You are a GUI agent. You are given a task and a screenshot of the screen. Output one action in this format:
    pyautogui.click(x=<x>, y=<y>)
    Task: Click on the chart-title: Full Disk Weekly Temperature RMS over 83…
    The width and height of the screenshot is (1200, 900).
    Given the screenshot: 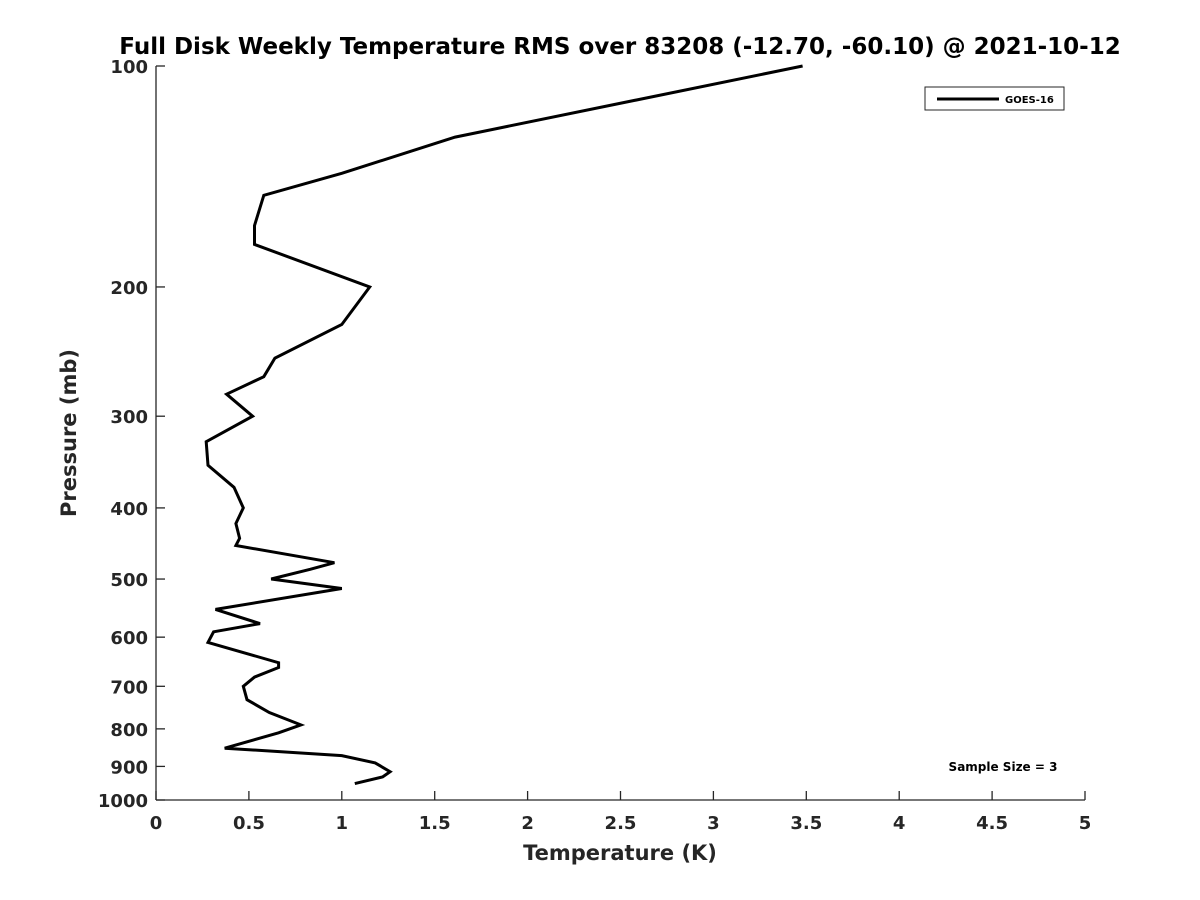 What is the action you would take?
    pyautogui.click(x=620, y=47)
    